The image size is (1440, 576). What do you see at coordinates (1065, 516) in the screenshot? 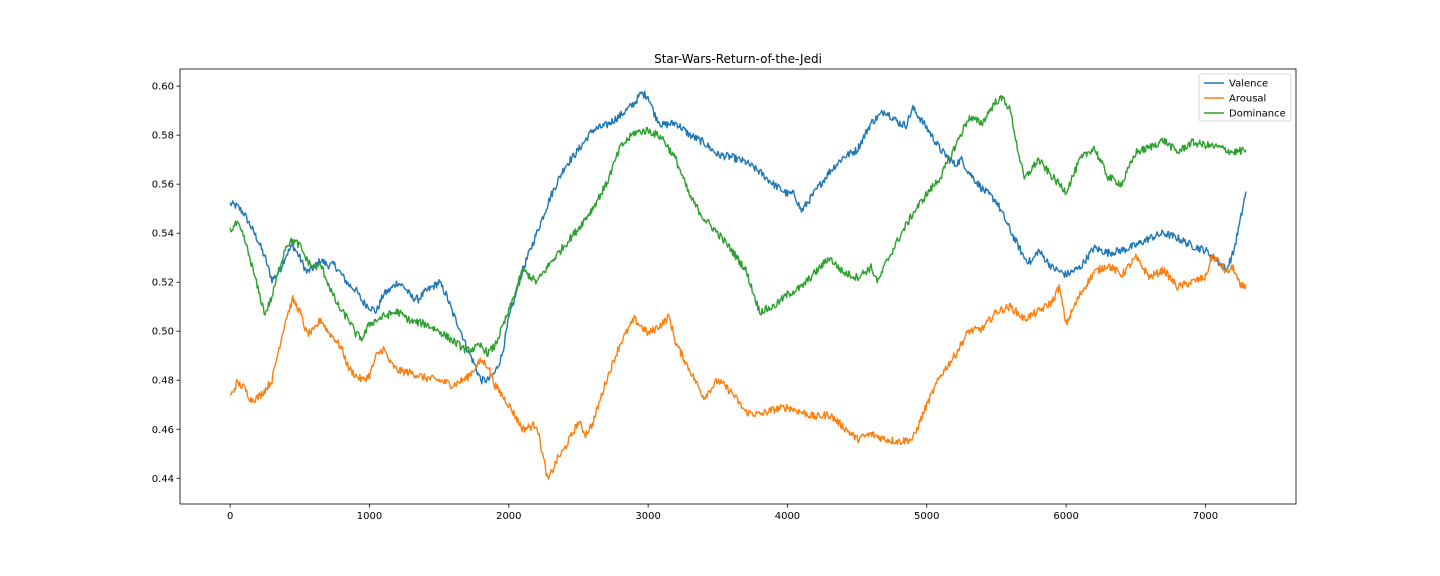
I see `x-tick-label: 6000` at bounding box center [1065, 516].